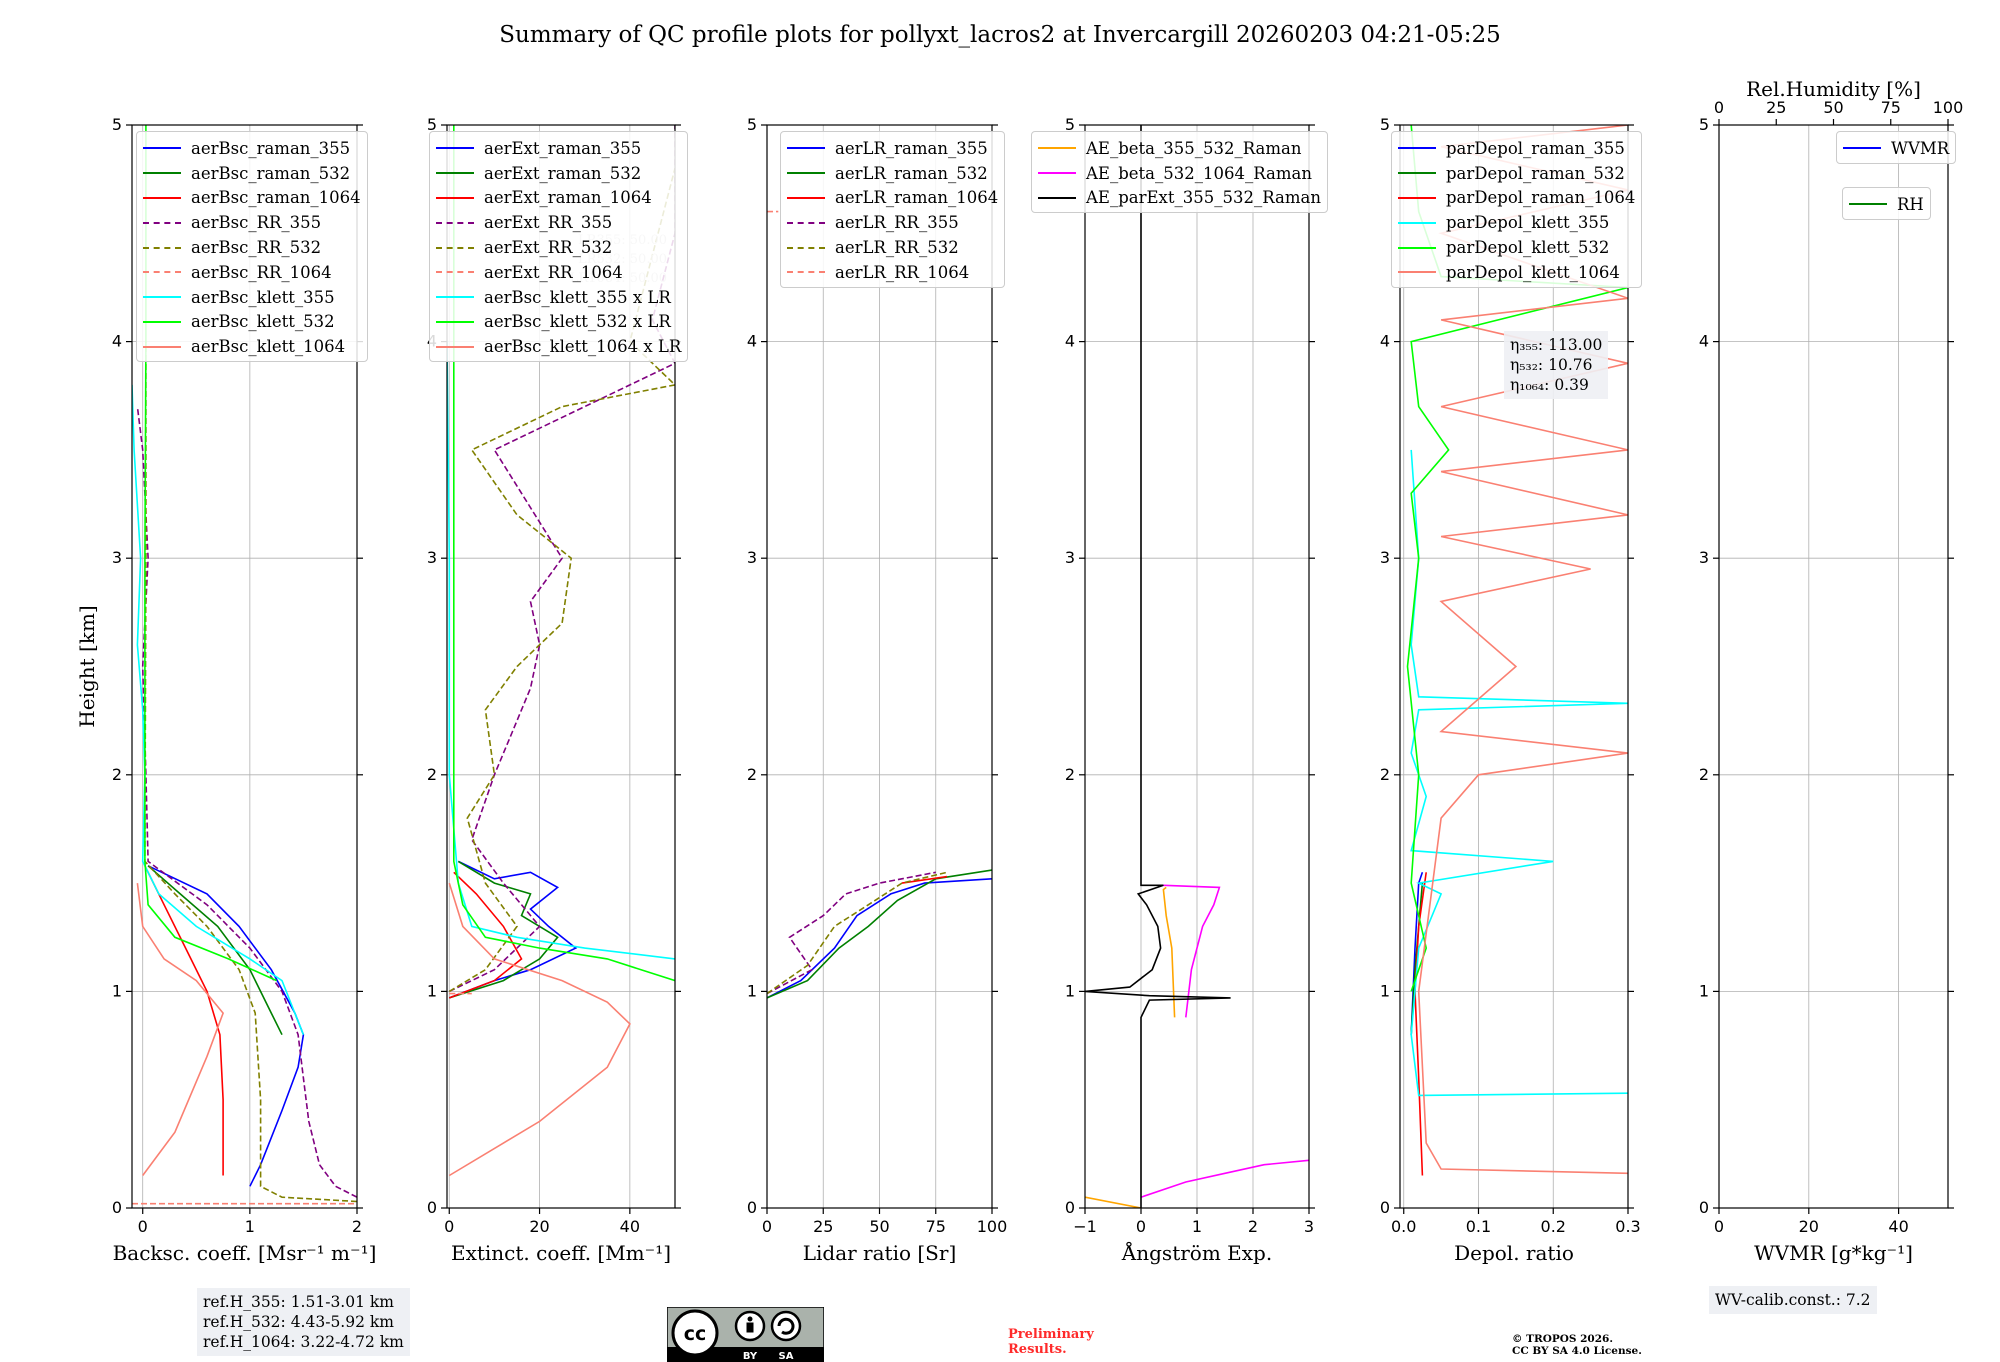 The width and height of the screenshot is (2000, 1362). Describe the element at coordinates (568, 198) in the screenshot. I see `legend-label: aerExt_raman_1064` at that location.